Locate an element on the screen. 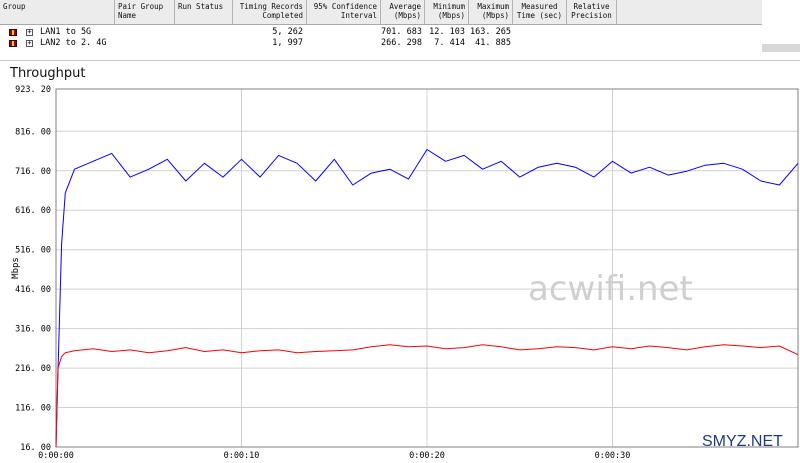 The image size is (800, 463). col-header-maximum: Maximum (Mbps) is located at coordinates (491, 12).